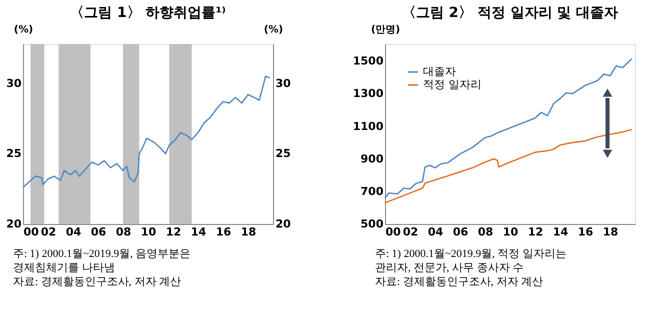 The width and height of the screenshot is (658, 333). I want to click on y2-tick-label: 30, so click(284, 83).